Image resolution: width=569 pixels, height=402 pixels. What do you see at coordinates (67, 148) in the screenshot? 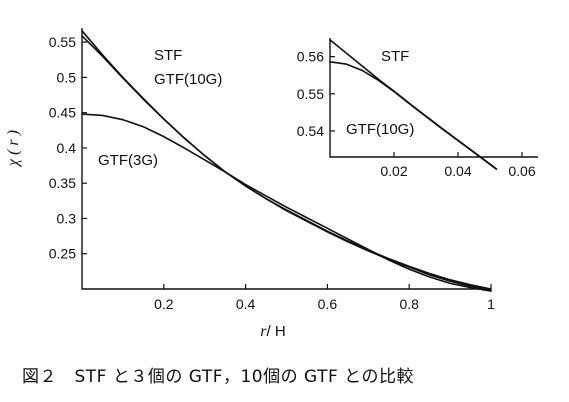
I see `y-tick-label: 0.4` at bounding box center [67, 148].